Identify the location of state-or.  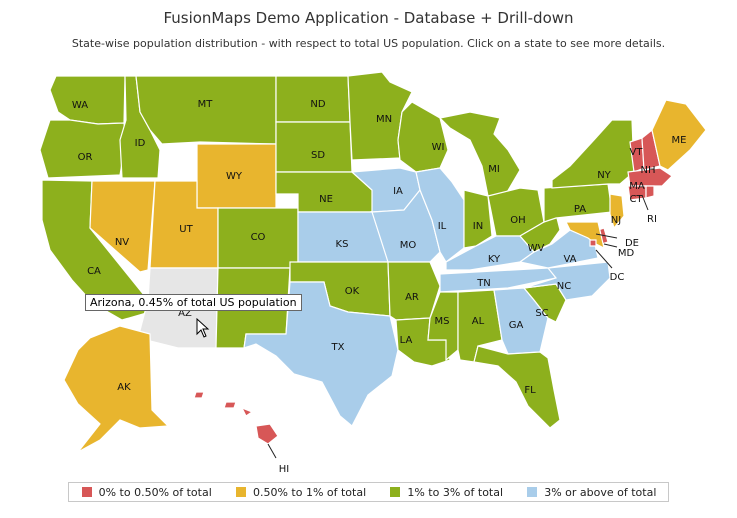
(83, 149).